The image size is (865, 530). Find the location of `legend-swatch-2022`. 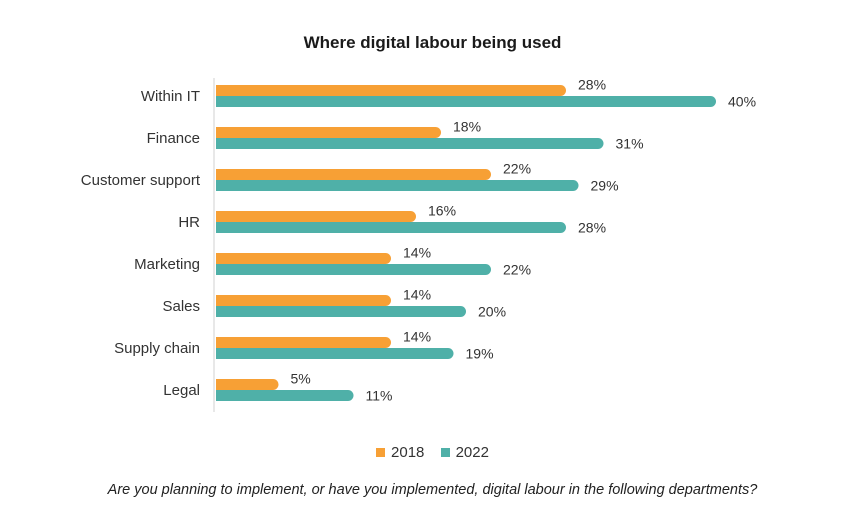

legend-swatch-2022 is located at coordinates (445, 452).